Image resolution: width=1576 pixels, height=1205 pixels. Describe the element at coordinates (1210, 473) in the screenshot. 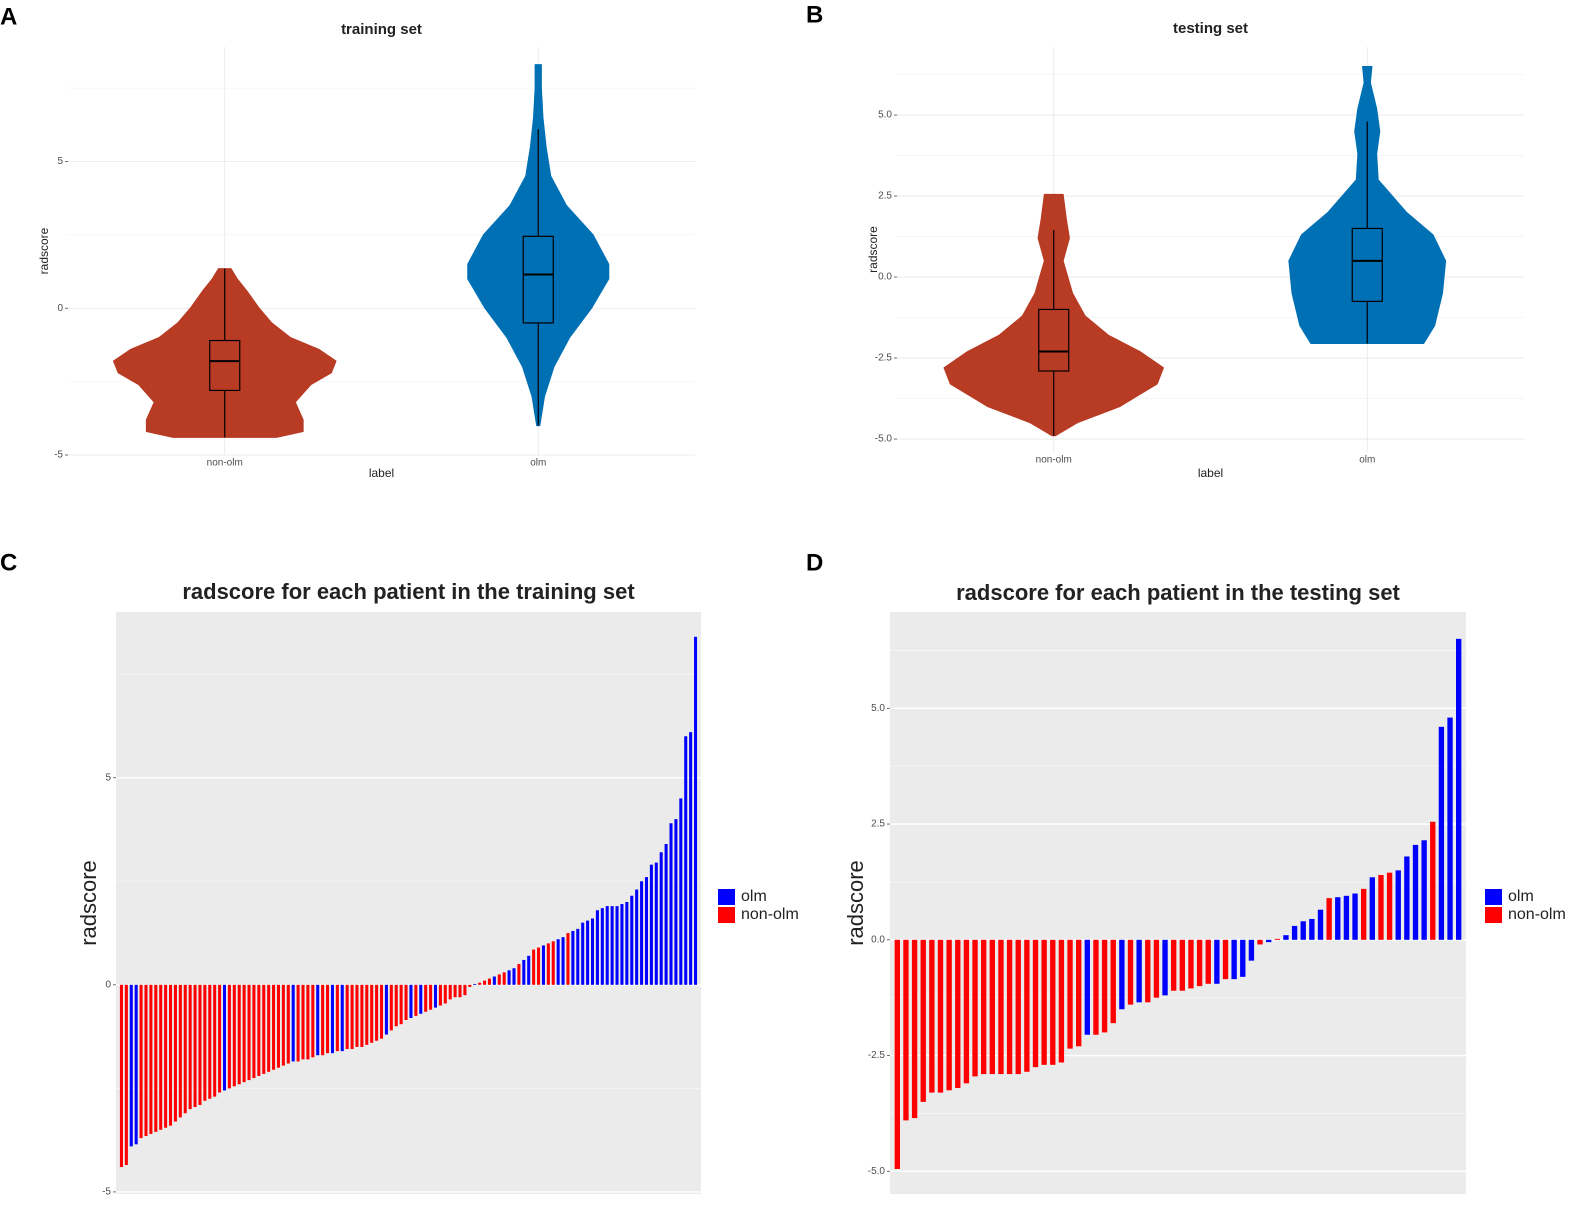

I see `x-axis-label: label` at that location.